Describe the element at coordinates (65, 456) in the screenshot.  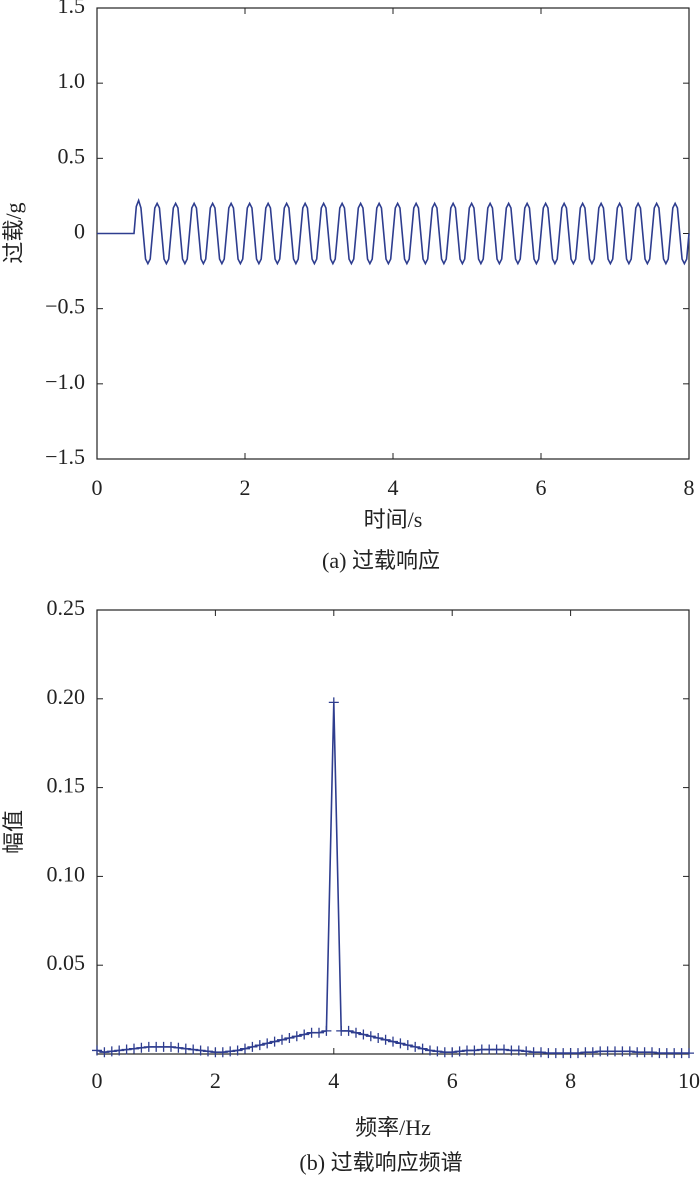
I see `y-tick-label: −1.5` at that location.